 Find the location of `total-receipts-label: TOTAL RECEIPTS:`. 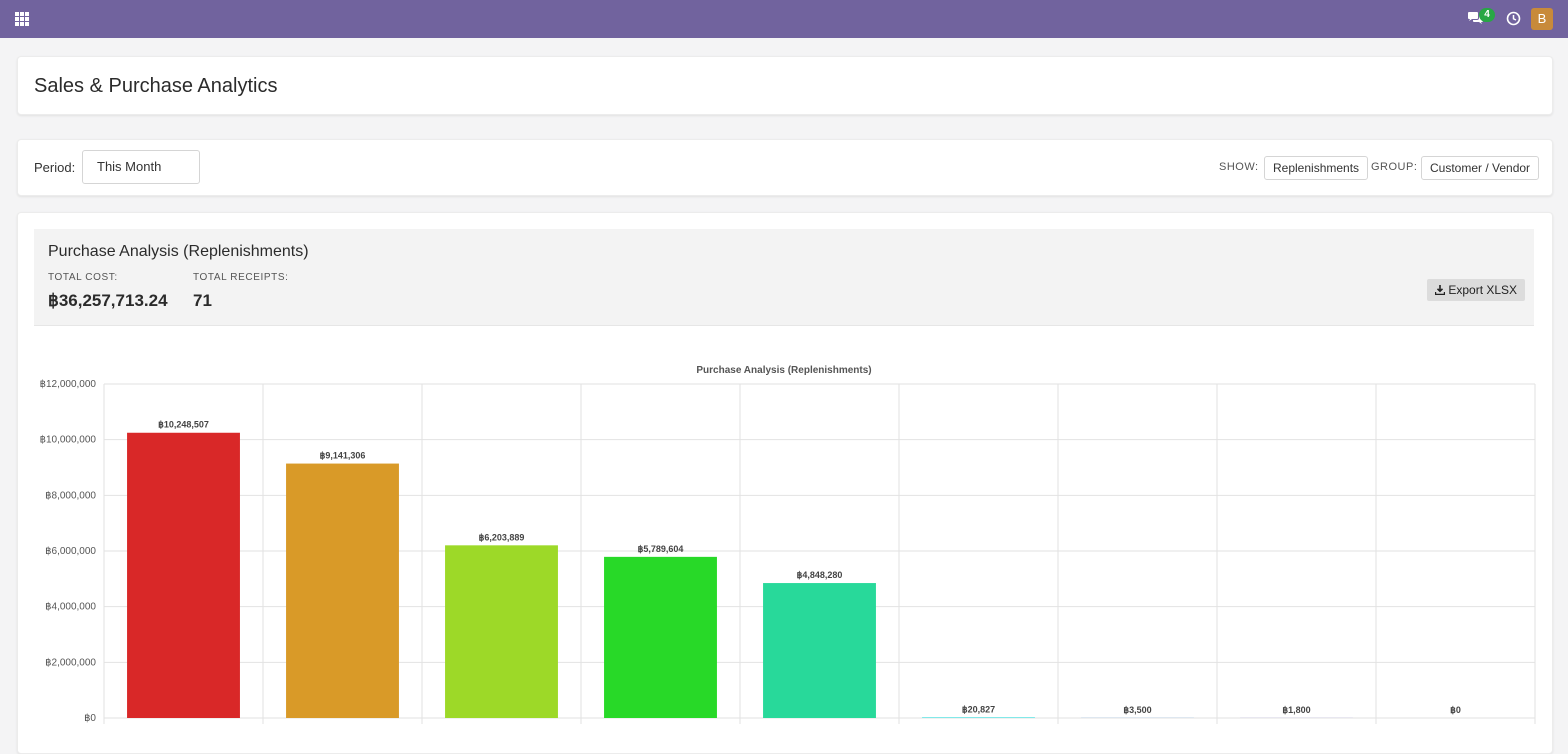

total-receipts-label: TOTAL RECEIPTS: is located at coordinates (241, 277).